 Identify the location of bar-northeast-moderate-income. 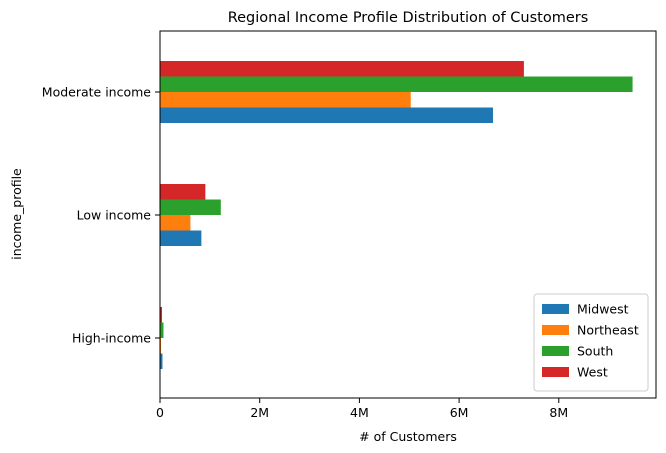
(285, 100).